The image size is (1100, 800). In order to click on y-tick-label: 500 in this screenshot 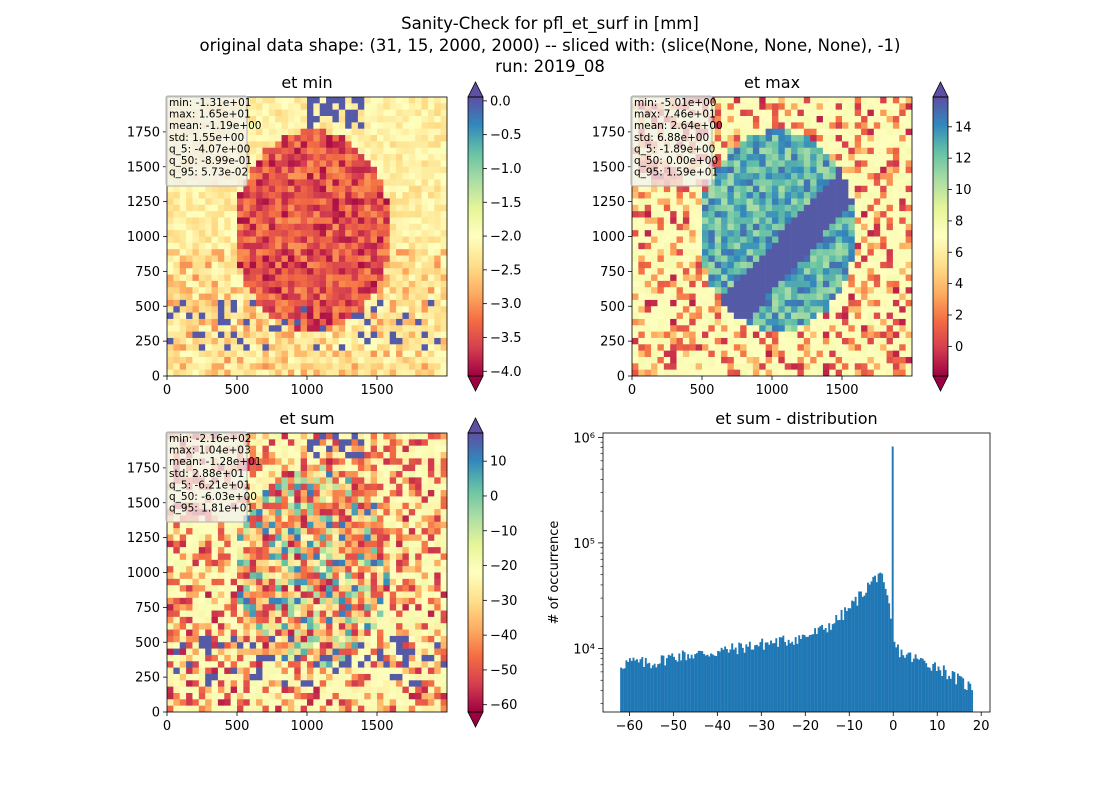, I will do `click(147, 307)`.